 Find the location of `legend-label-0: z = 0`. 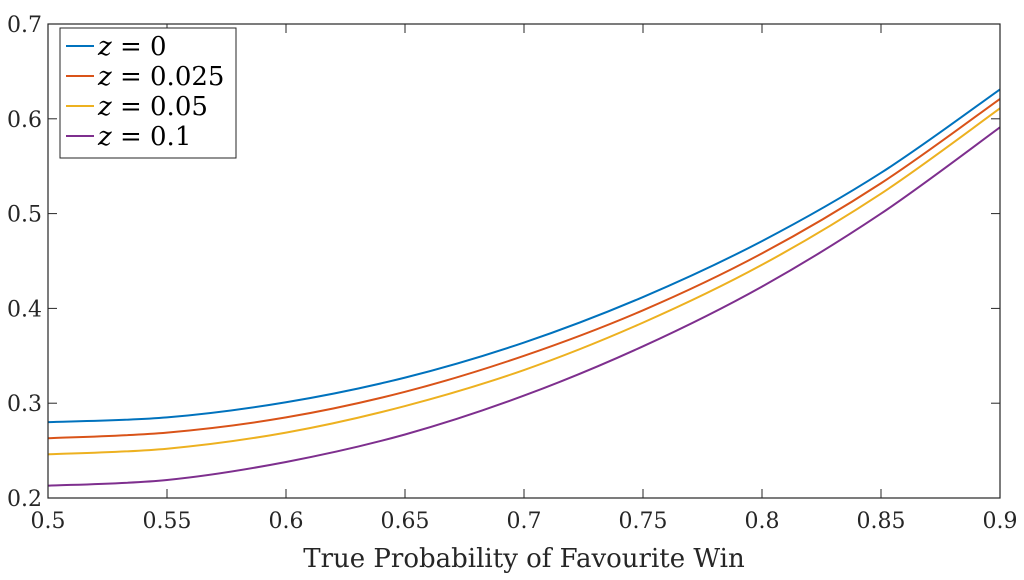

legend-label-0: z = 0 is located at coordinates (132, 47).